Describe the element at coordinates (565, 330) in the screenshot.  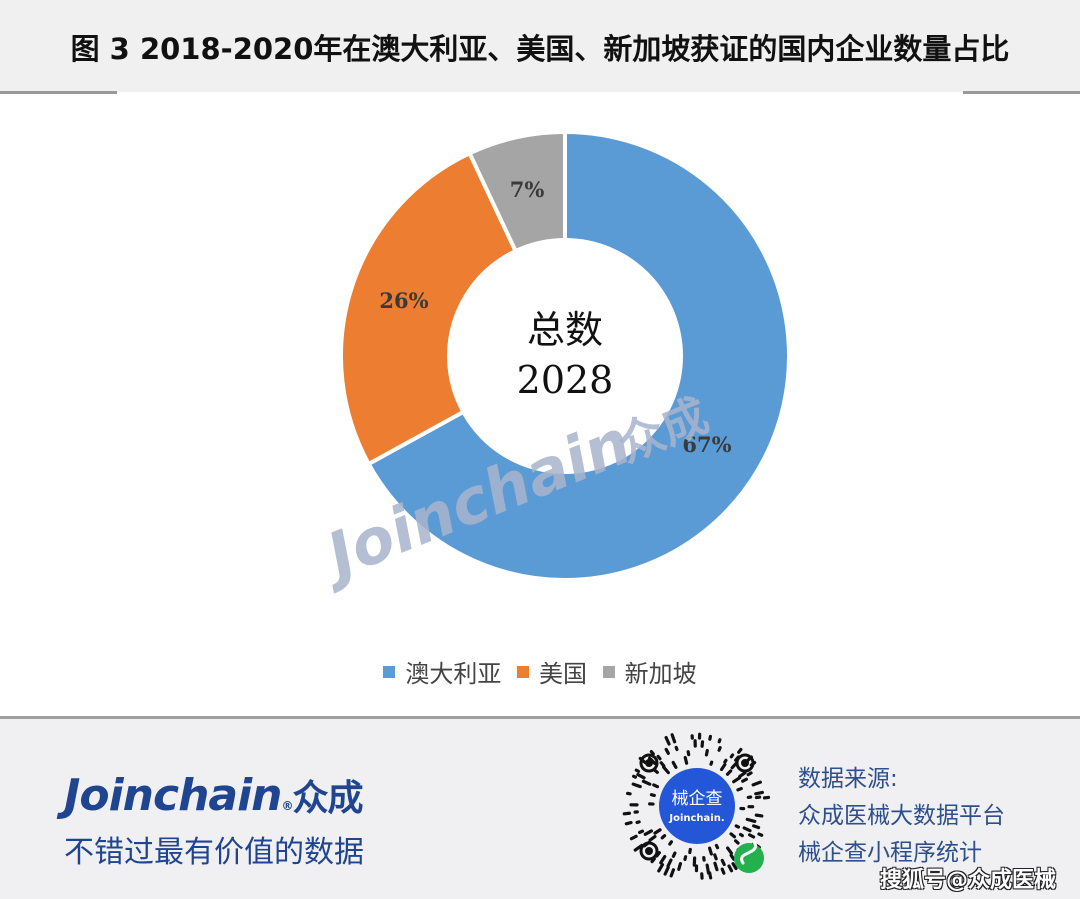
I see `center-total-label: 总数` at that location.